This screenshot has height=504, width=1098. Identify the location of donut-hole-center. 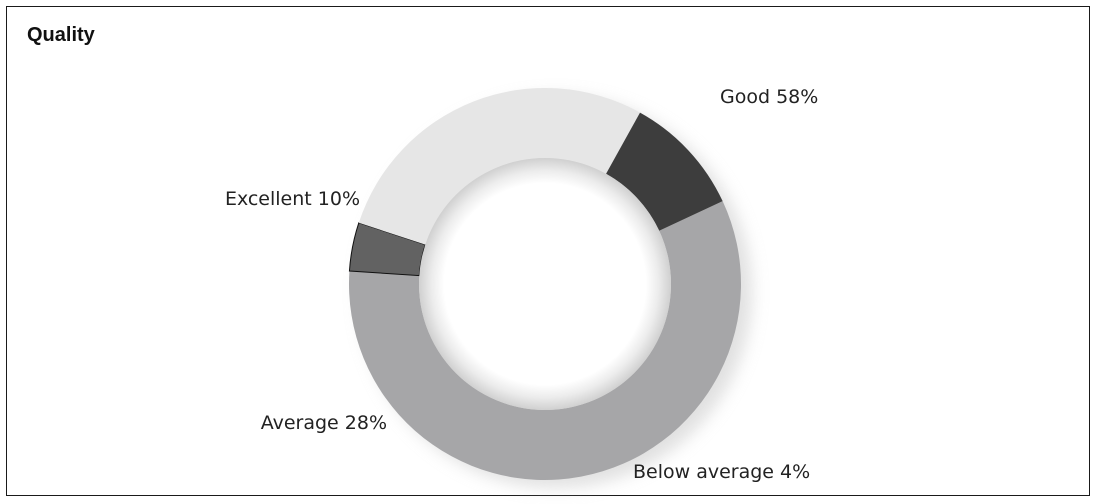
(545, 284).